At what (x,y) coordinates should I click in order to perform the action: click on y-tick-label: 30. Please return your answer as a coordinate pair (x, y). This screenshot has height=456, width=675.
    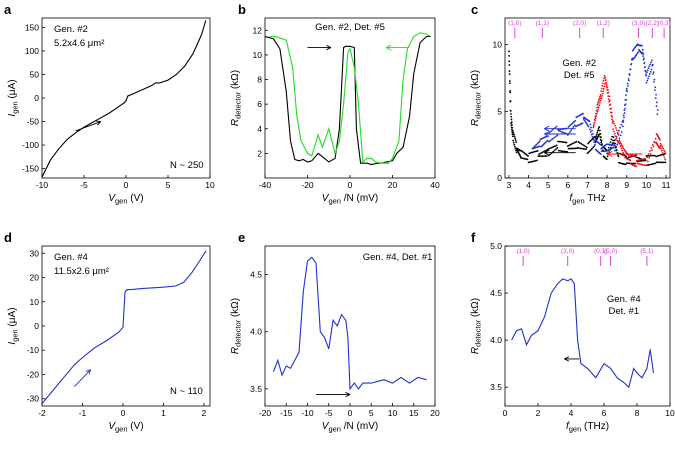
    Looking at the image, I should click on (35, 253).